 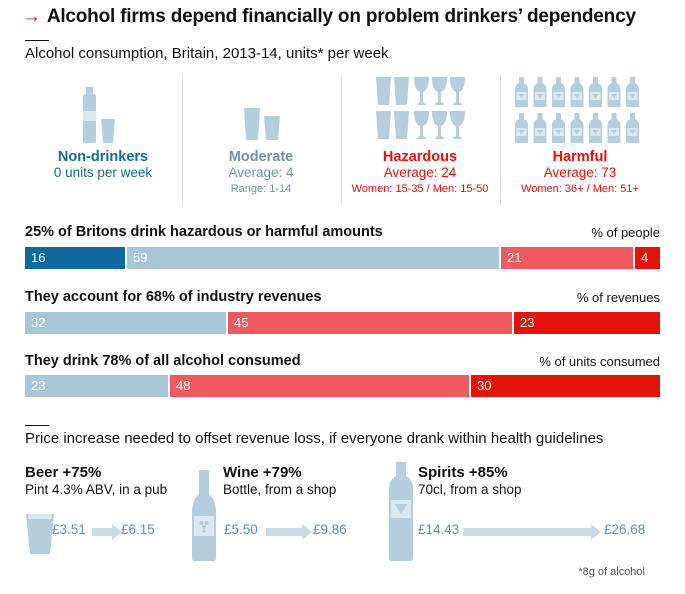 What do you see at coordinates (31, 16) in the screenshot?
I see `title-arrow-icon: →` at bounding box center [31, 16].